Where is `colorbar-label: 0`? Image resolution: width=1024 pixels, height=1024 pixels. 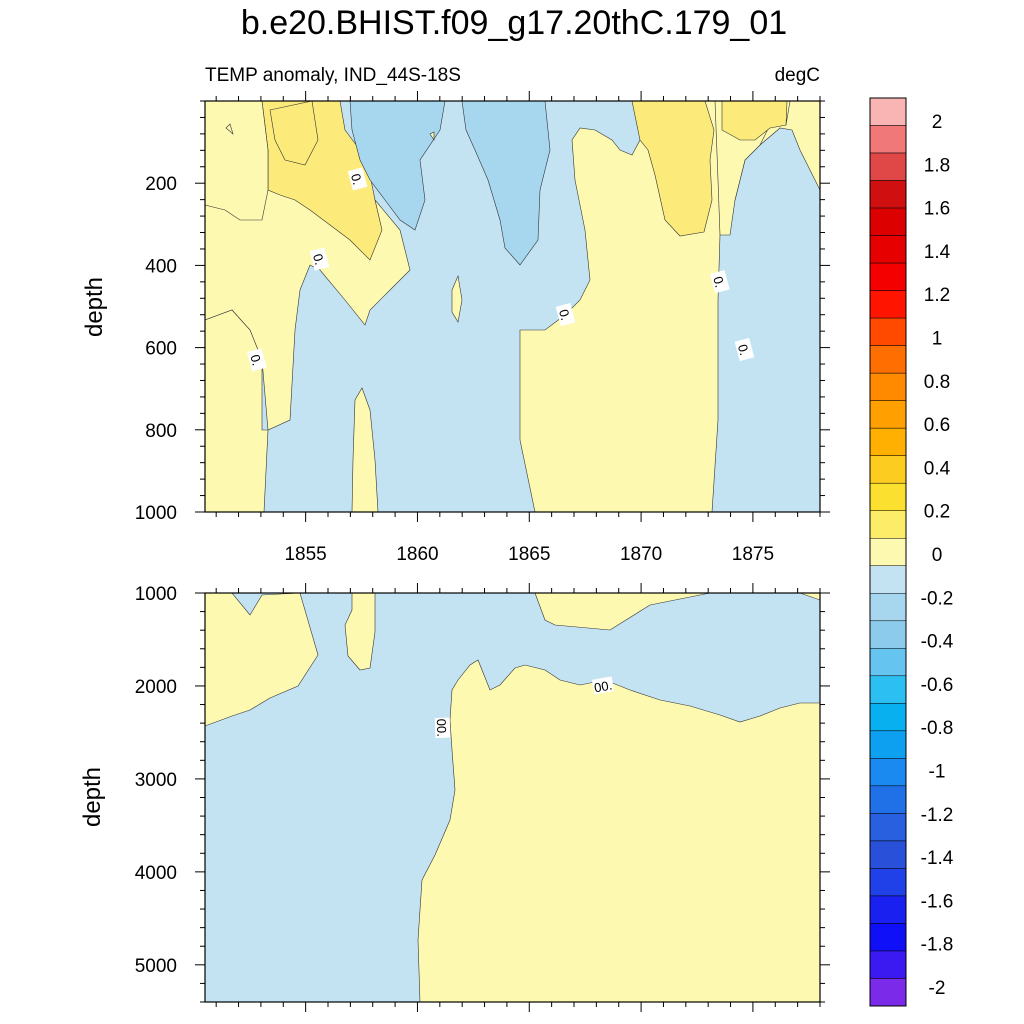
colorbar-label: 0 is located at coordinates (937, 555).